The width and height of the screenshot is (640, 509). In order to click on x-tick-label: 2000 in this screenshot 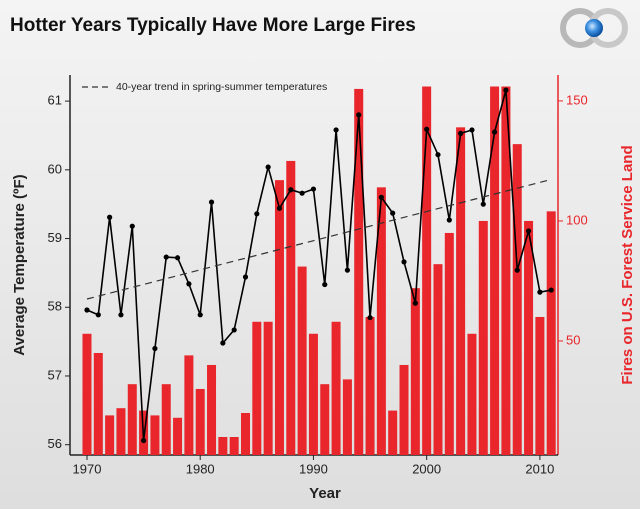, I will do `click(426, 468)`.